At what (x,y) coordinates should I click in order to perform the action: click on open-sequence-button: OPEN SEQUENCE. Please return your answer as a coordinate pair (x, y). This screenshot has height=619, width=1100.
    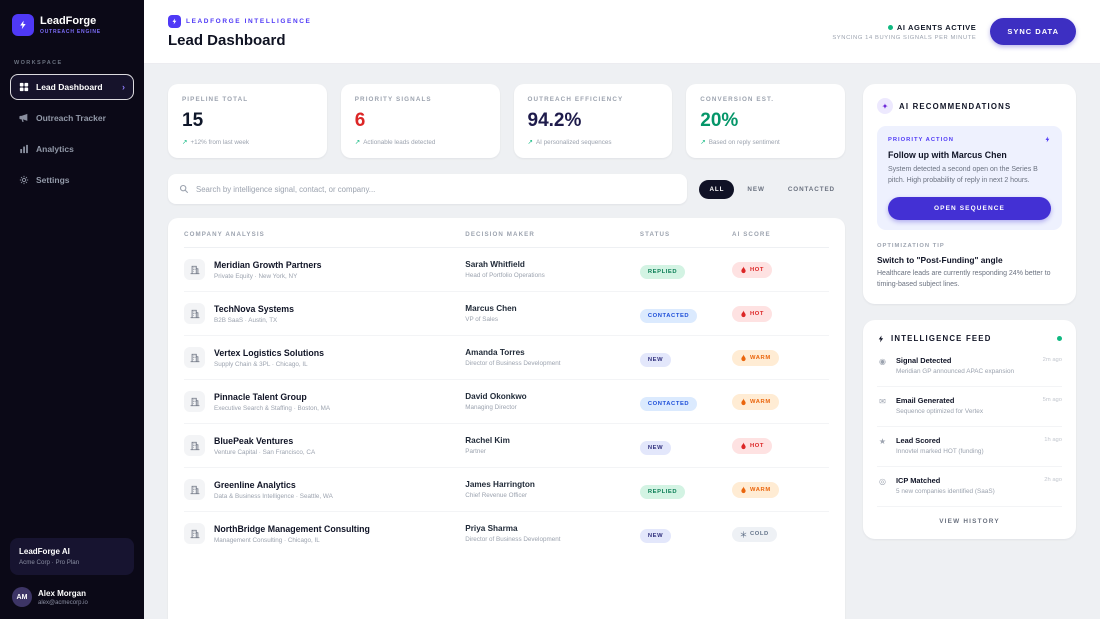
    Looking at the image, I should click on (969, 208).